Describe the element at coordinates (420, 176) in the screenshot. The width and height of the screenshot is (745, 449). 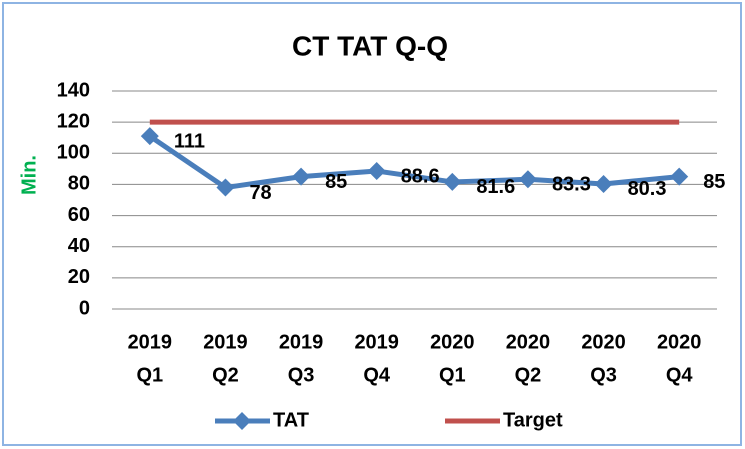
I see `data-label: 88.6` at that location.